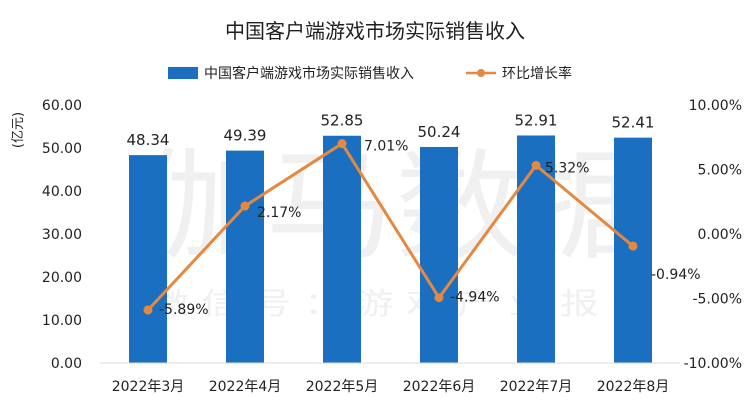  Describe the element at coordinates (245, 136) in the screenshot. I see `bar-value-label: 49.39` at that location.